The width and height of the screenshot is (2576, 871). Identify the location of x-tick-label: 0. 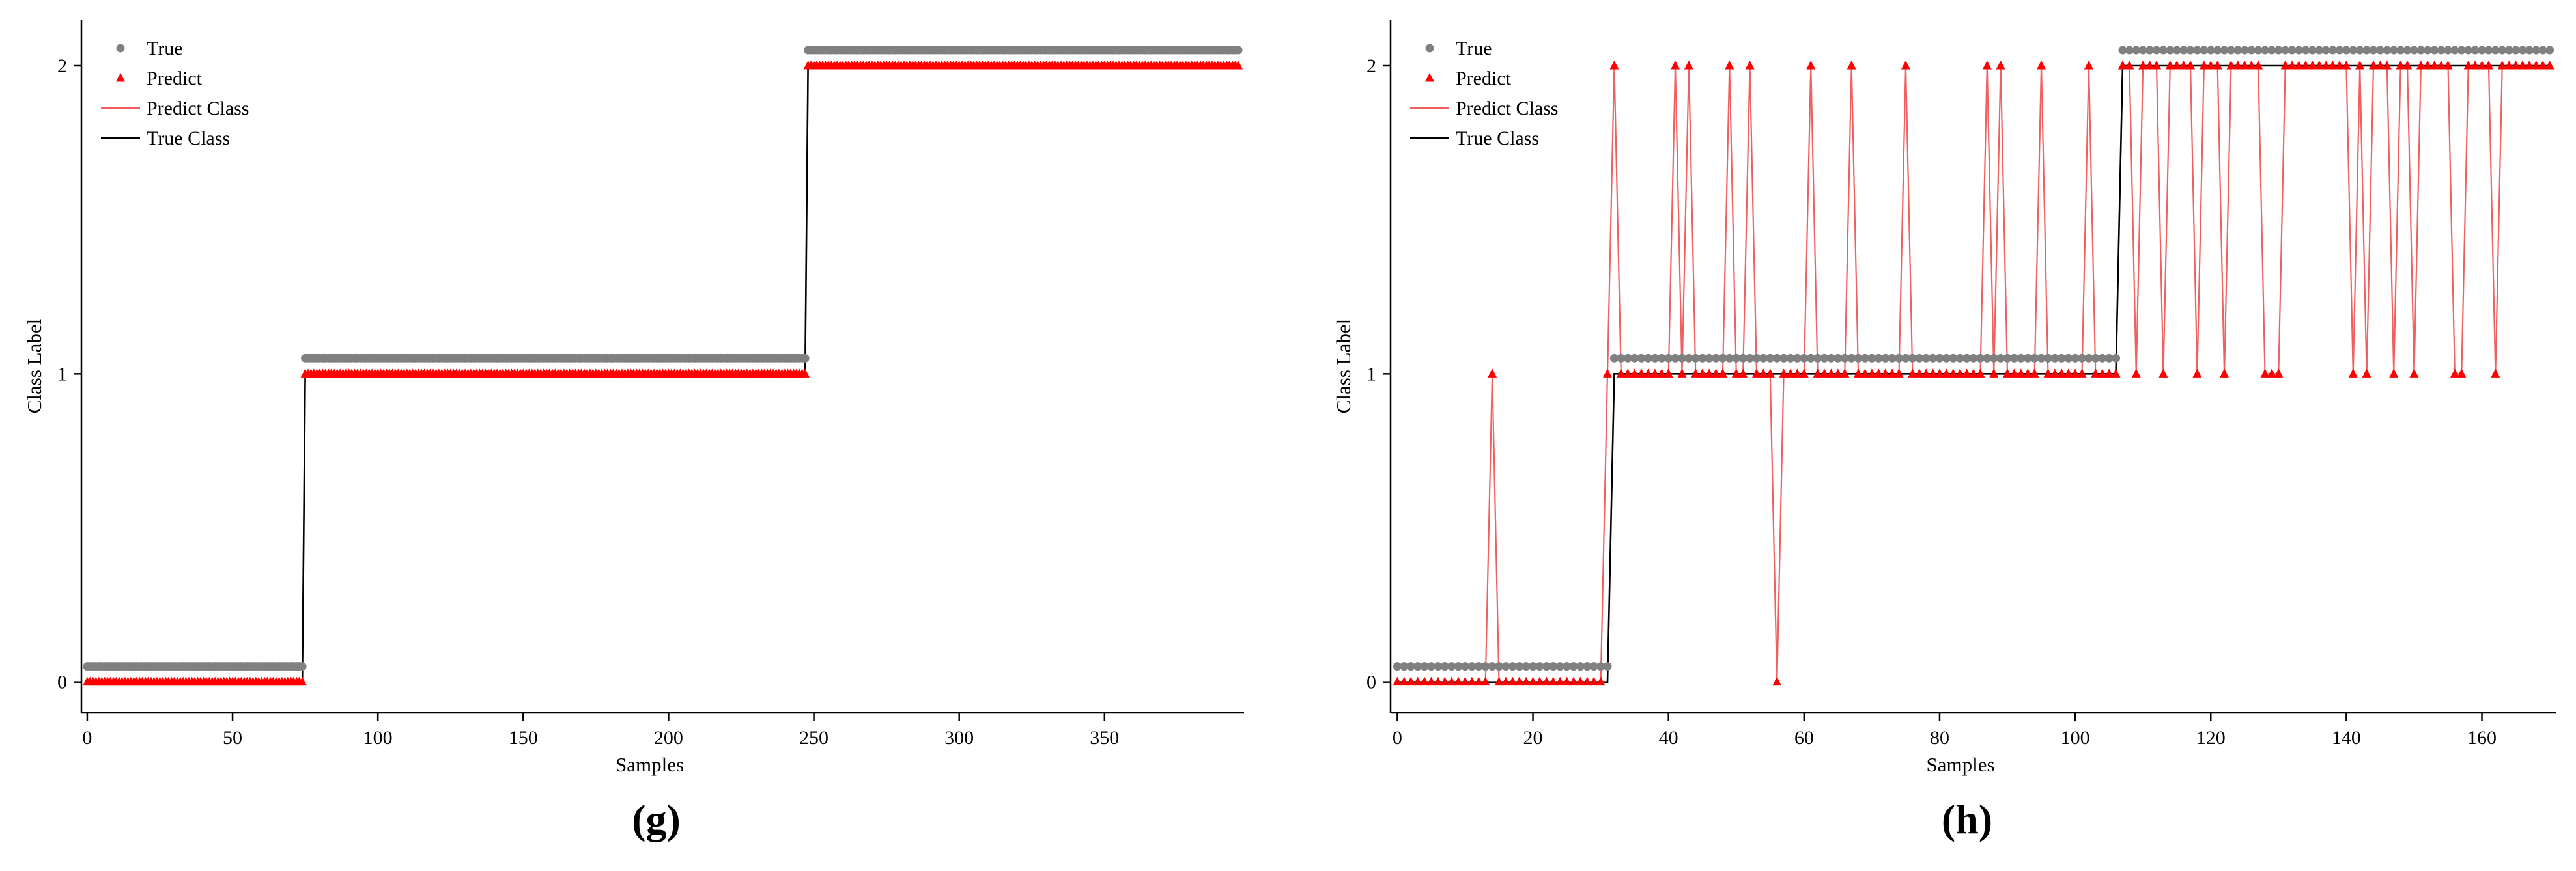
(1397, 738).